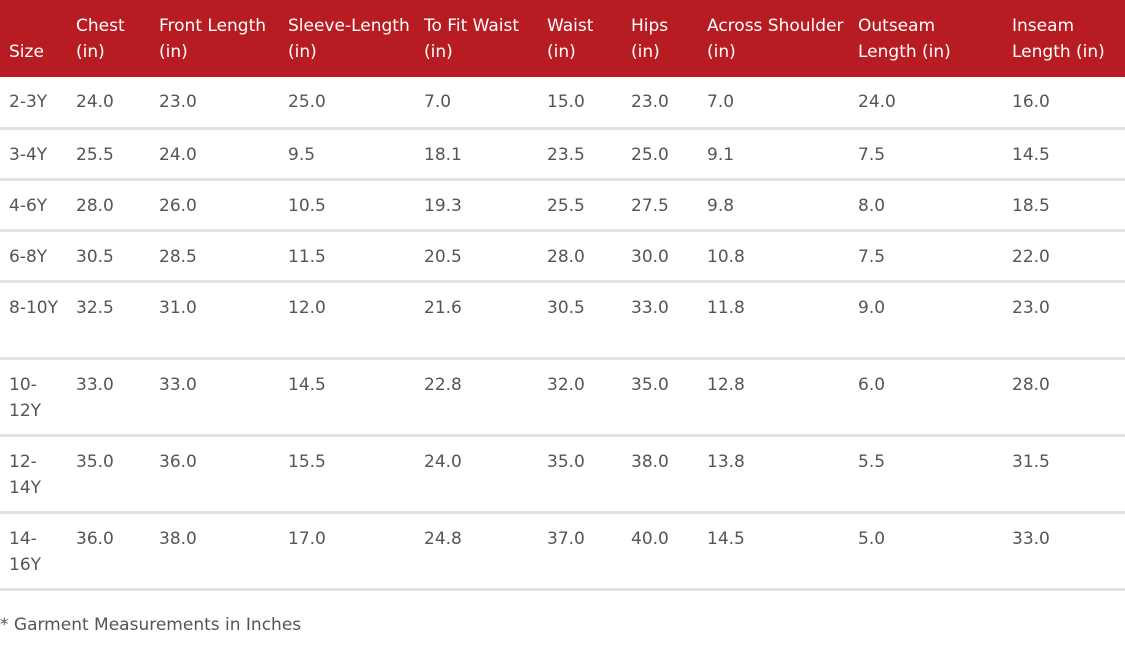 The width and height of the screenshot is (1125, 649). What do you see at coordinates (347, 320) in the screenshot?
I see `cell-sleeve-length: 12.0` at bounding box center [347, 320].